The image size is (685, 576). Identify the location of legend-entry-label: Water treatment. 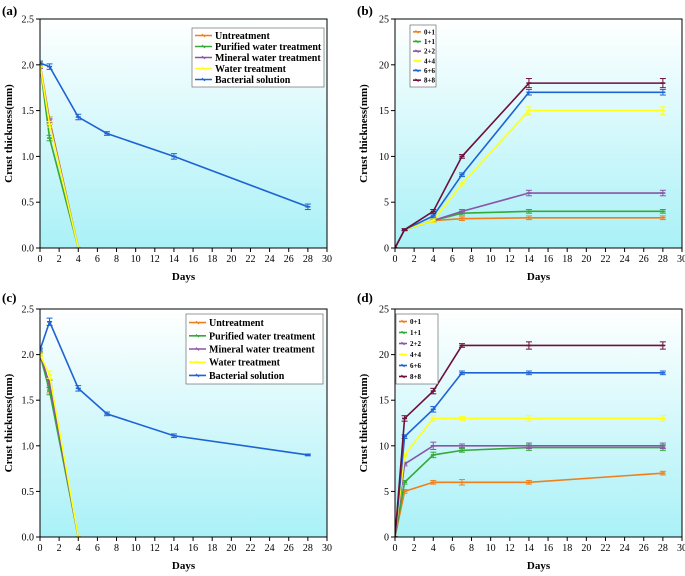
(245, 363).